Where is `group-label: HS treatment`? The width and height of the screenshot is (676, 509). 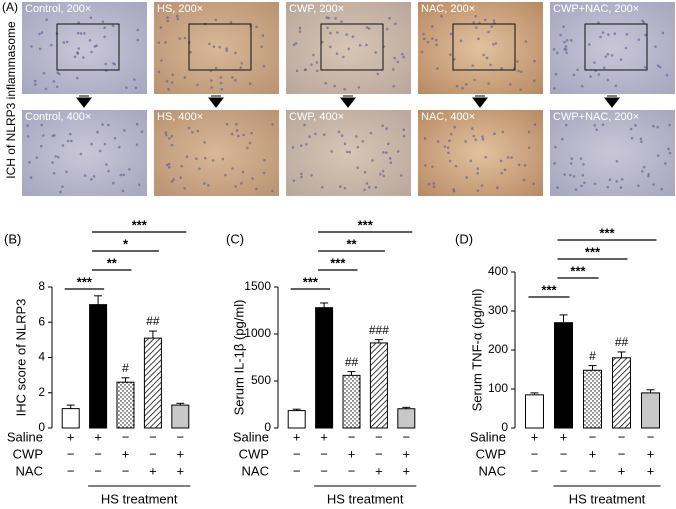
group-label: HS treatment is located at coordinates (139, 498).